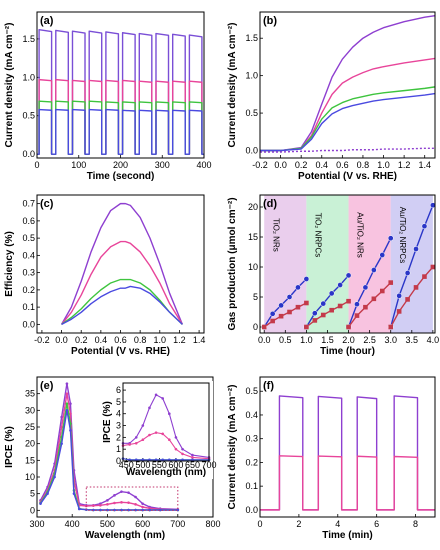 The width and height of the screenshot is (440, 550). I want to click on region-label: Au/TiO₂ NRPCs, so click(402, 235).